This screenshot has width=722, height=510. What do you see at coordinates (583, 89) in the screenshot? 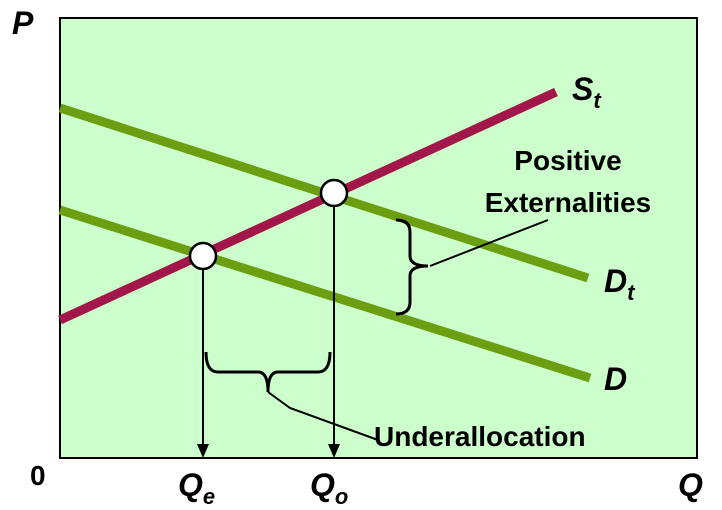
I see `supply-label-main: S` at bounding box center [583, 89].